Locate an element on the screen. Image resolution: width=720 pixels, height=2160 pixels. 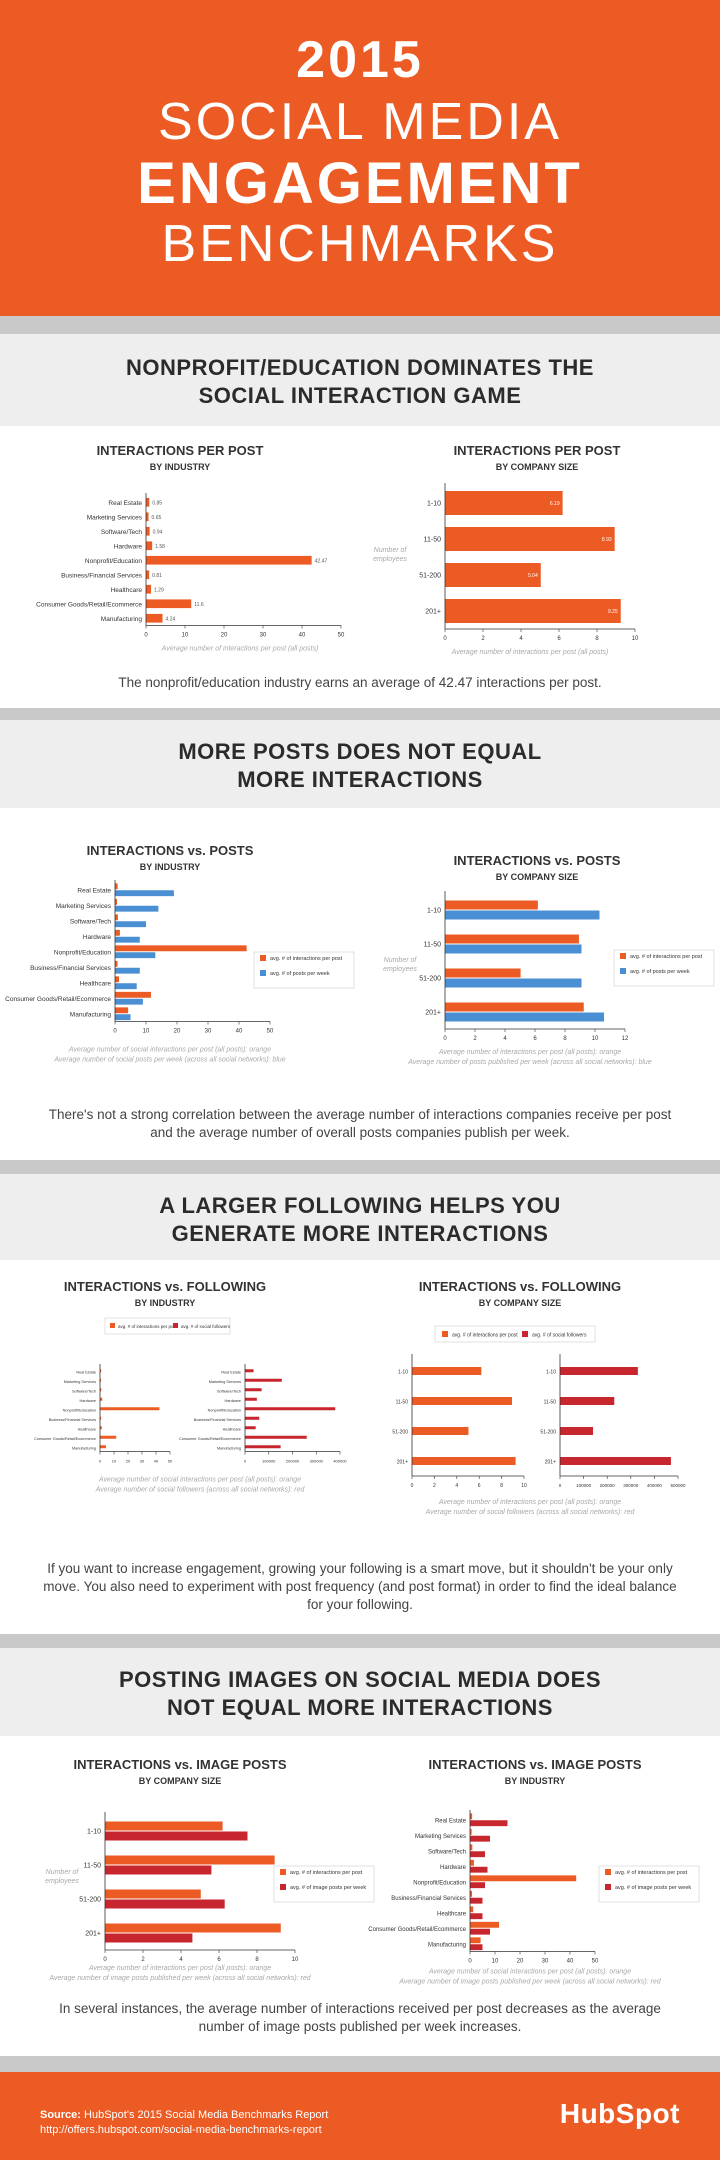
category-label: Software/Tech is located at coordinates (84, 1391).